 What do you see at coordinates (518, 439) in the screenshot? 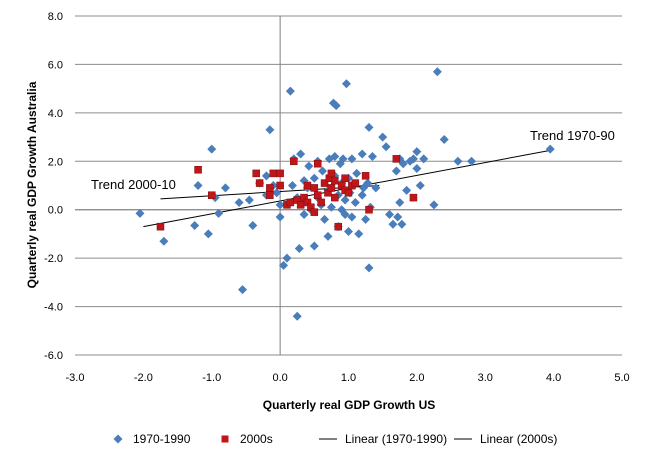
I see `legend-label: Linear (2000s)` at bounding box center [518, 439].